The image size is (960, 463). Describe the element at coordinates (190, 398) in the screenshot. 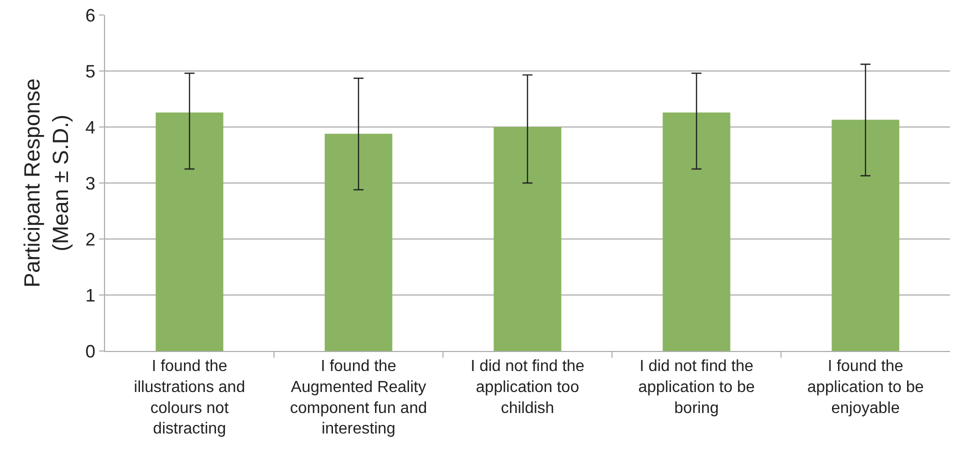

I see `x-tick-label: I found the illustrations and colours not distracting` at that location.